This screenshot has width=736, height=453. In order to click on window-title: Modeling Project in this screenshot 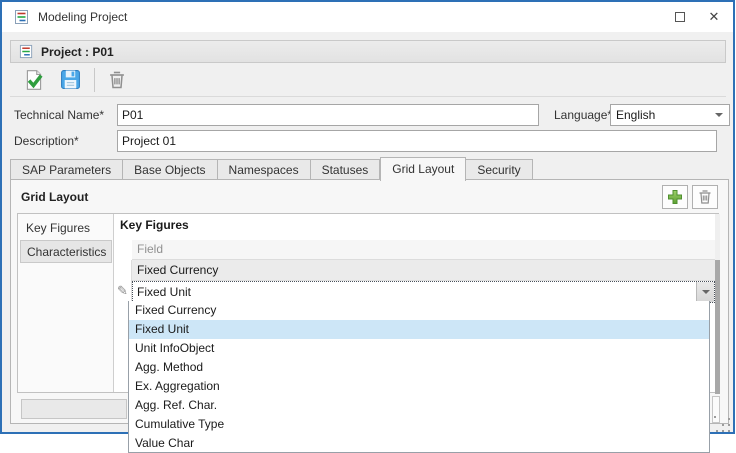, I will do `click(83, 17)`.